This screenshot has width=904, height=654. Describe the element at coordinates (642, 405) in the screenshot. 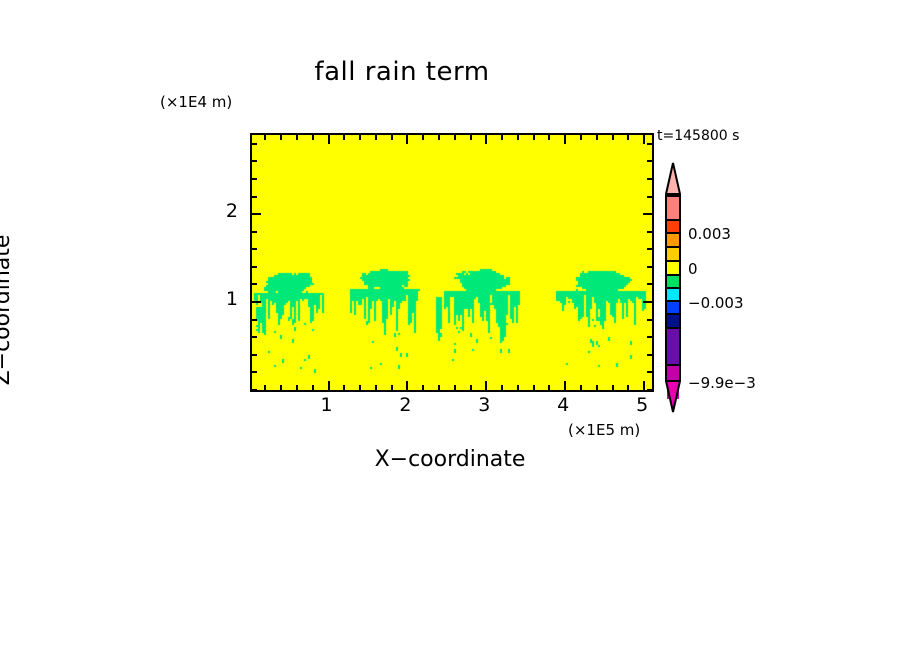

I see `x-axis-tick-label: 5` at that location.